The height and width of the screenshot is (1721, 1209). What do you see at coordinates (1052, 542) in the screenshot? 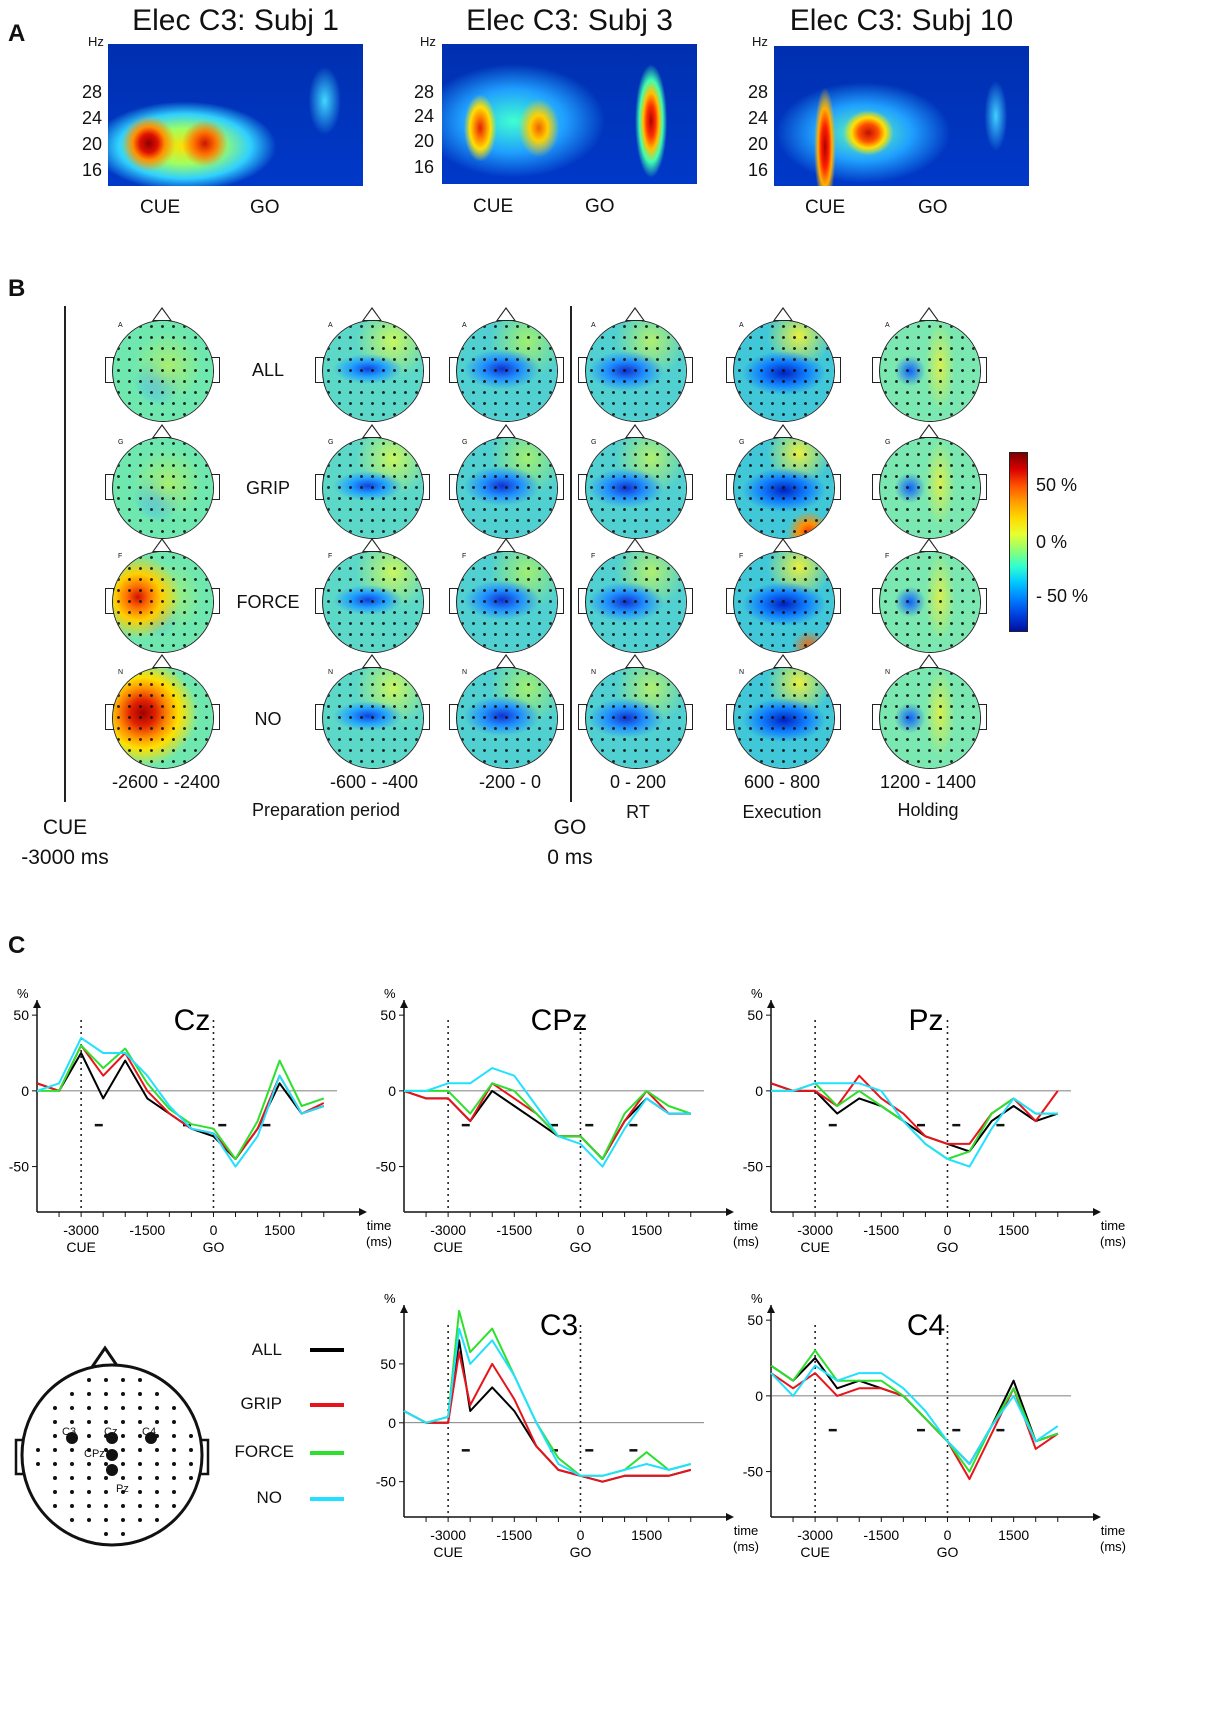
I see `colorbar-tick: 0 %` at bounding box center [1052, 542].